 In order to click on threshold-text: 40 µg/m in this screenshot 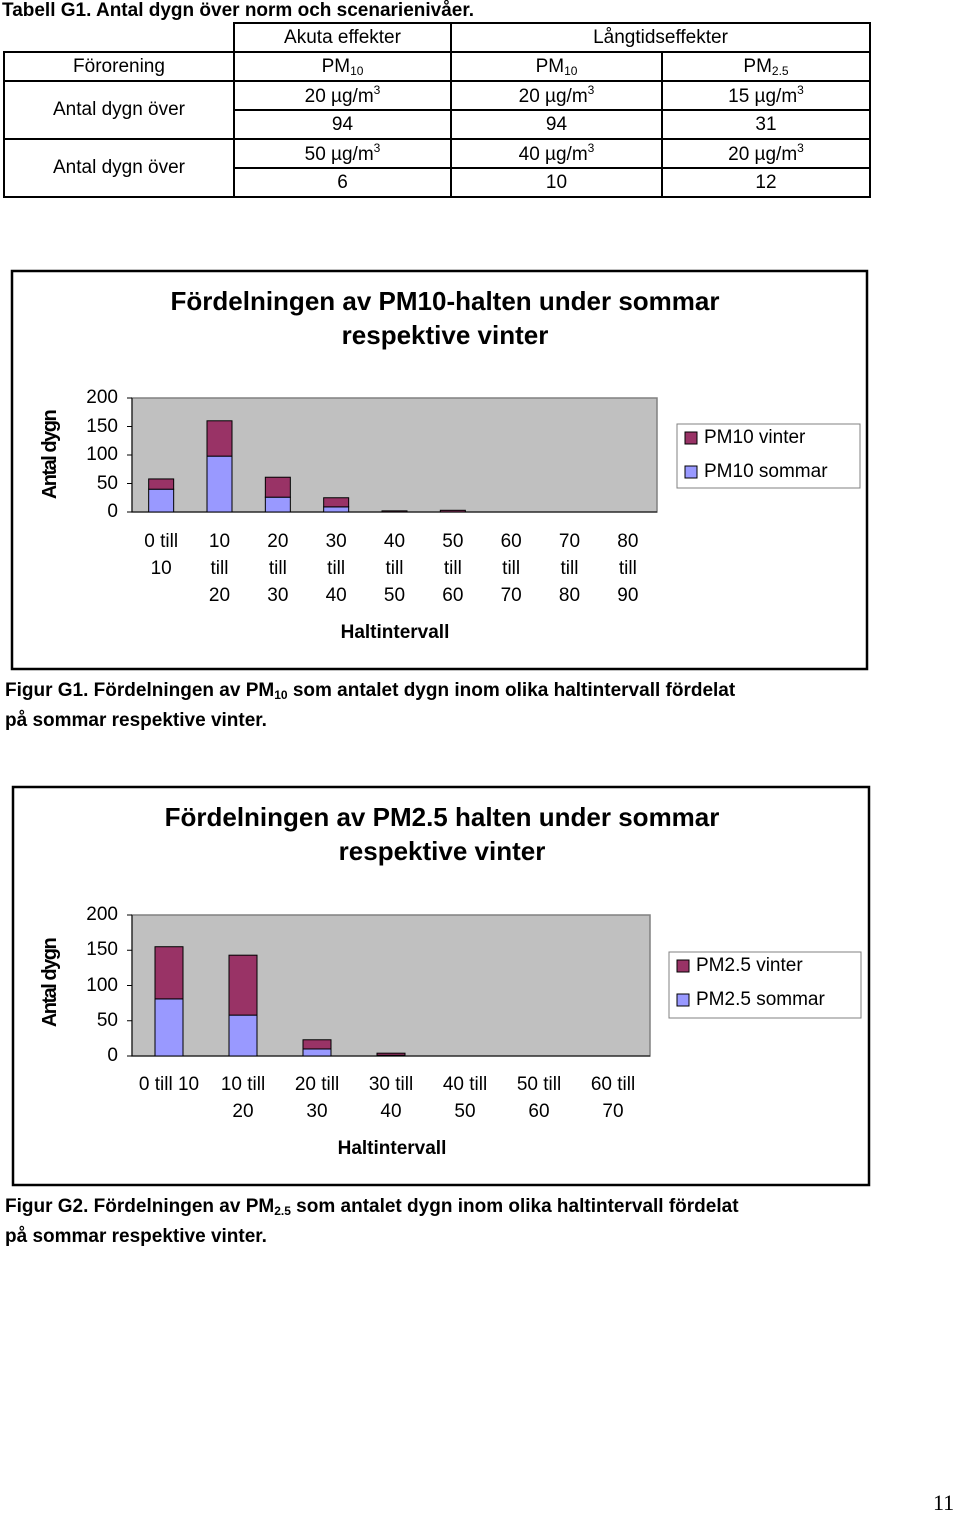, I will do `click(553, 154)`.